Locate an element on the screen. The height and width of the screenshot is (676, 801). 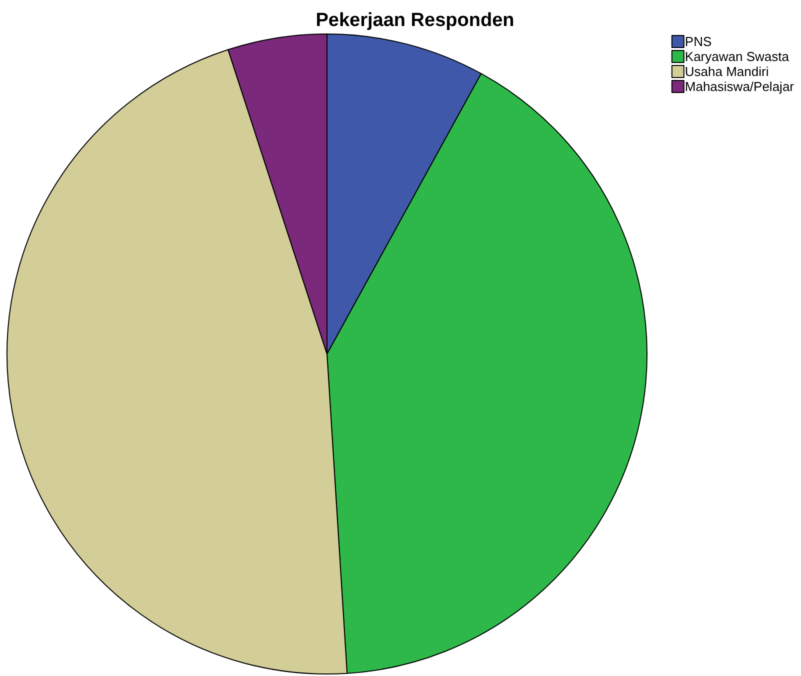
legend-label: Karyawan Swasta is located at coordinates (737, 56).